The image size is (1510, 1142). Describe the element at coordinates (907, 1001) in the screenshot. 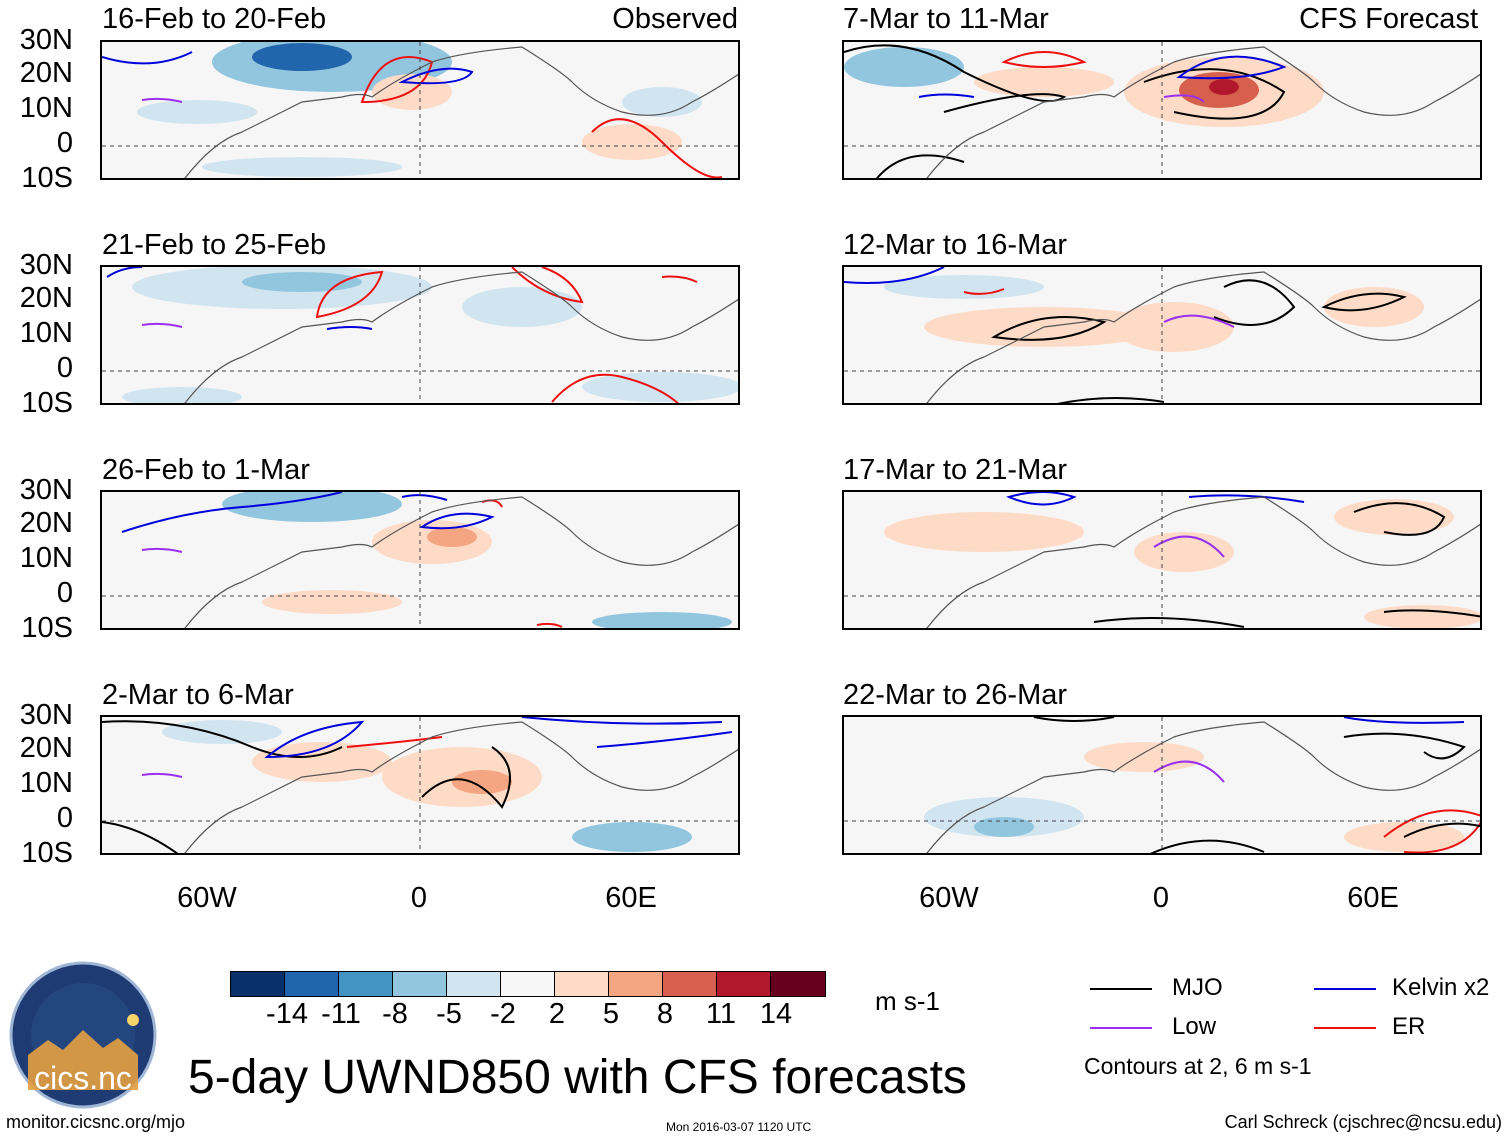

I see `units-label: m s-1` at that location.